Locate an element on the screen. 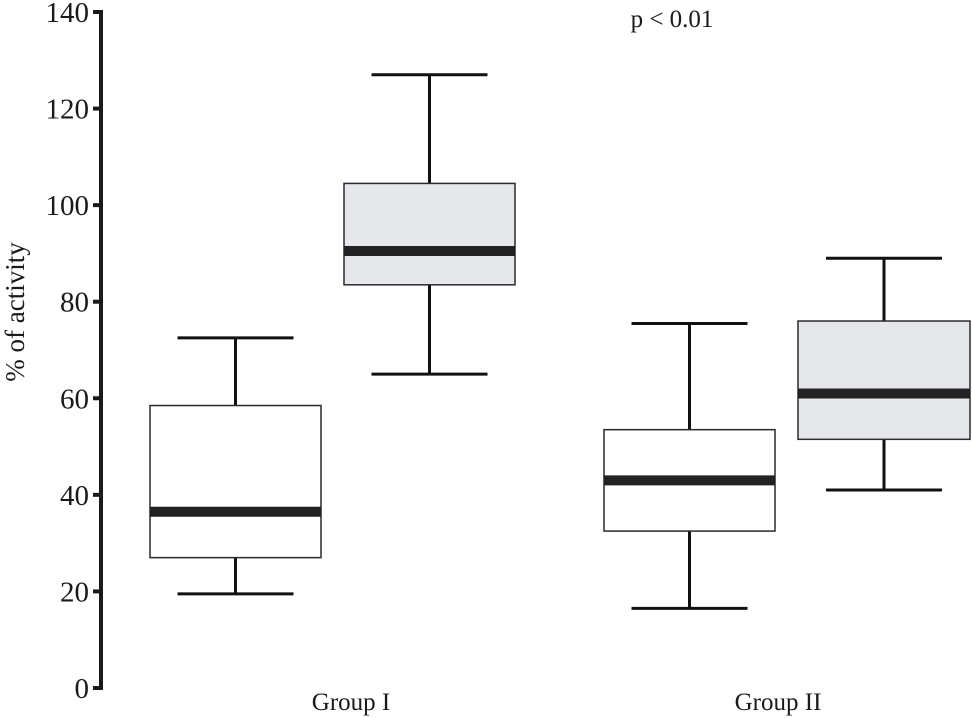  category-label-group-1: Group I is located at coordinates (351, 702).